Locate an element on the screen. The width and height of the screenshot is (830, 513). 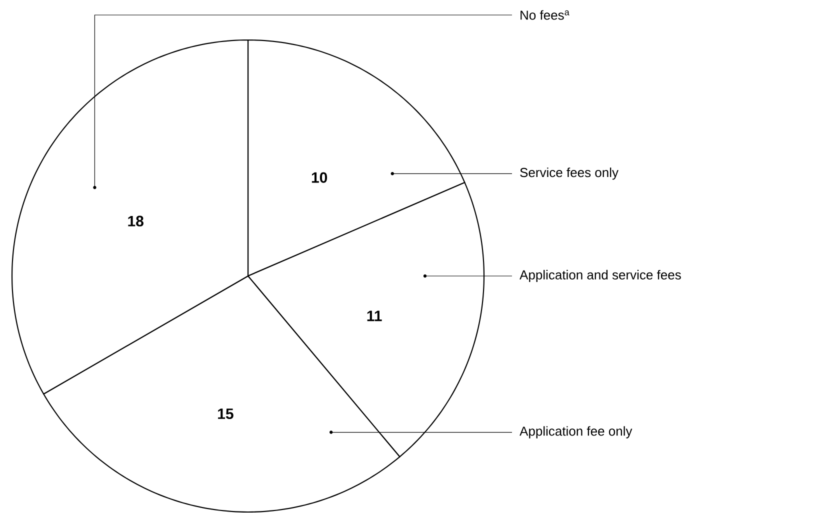
slice-label: No fees$^{a}$ is located at coordinates (545, 15).